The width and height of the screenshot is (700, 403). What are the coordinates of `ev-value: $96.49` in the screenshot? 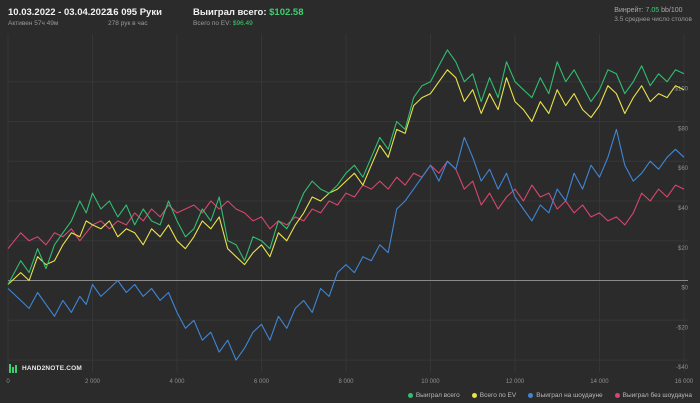 It's located at (242, 23).